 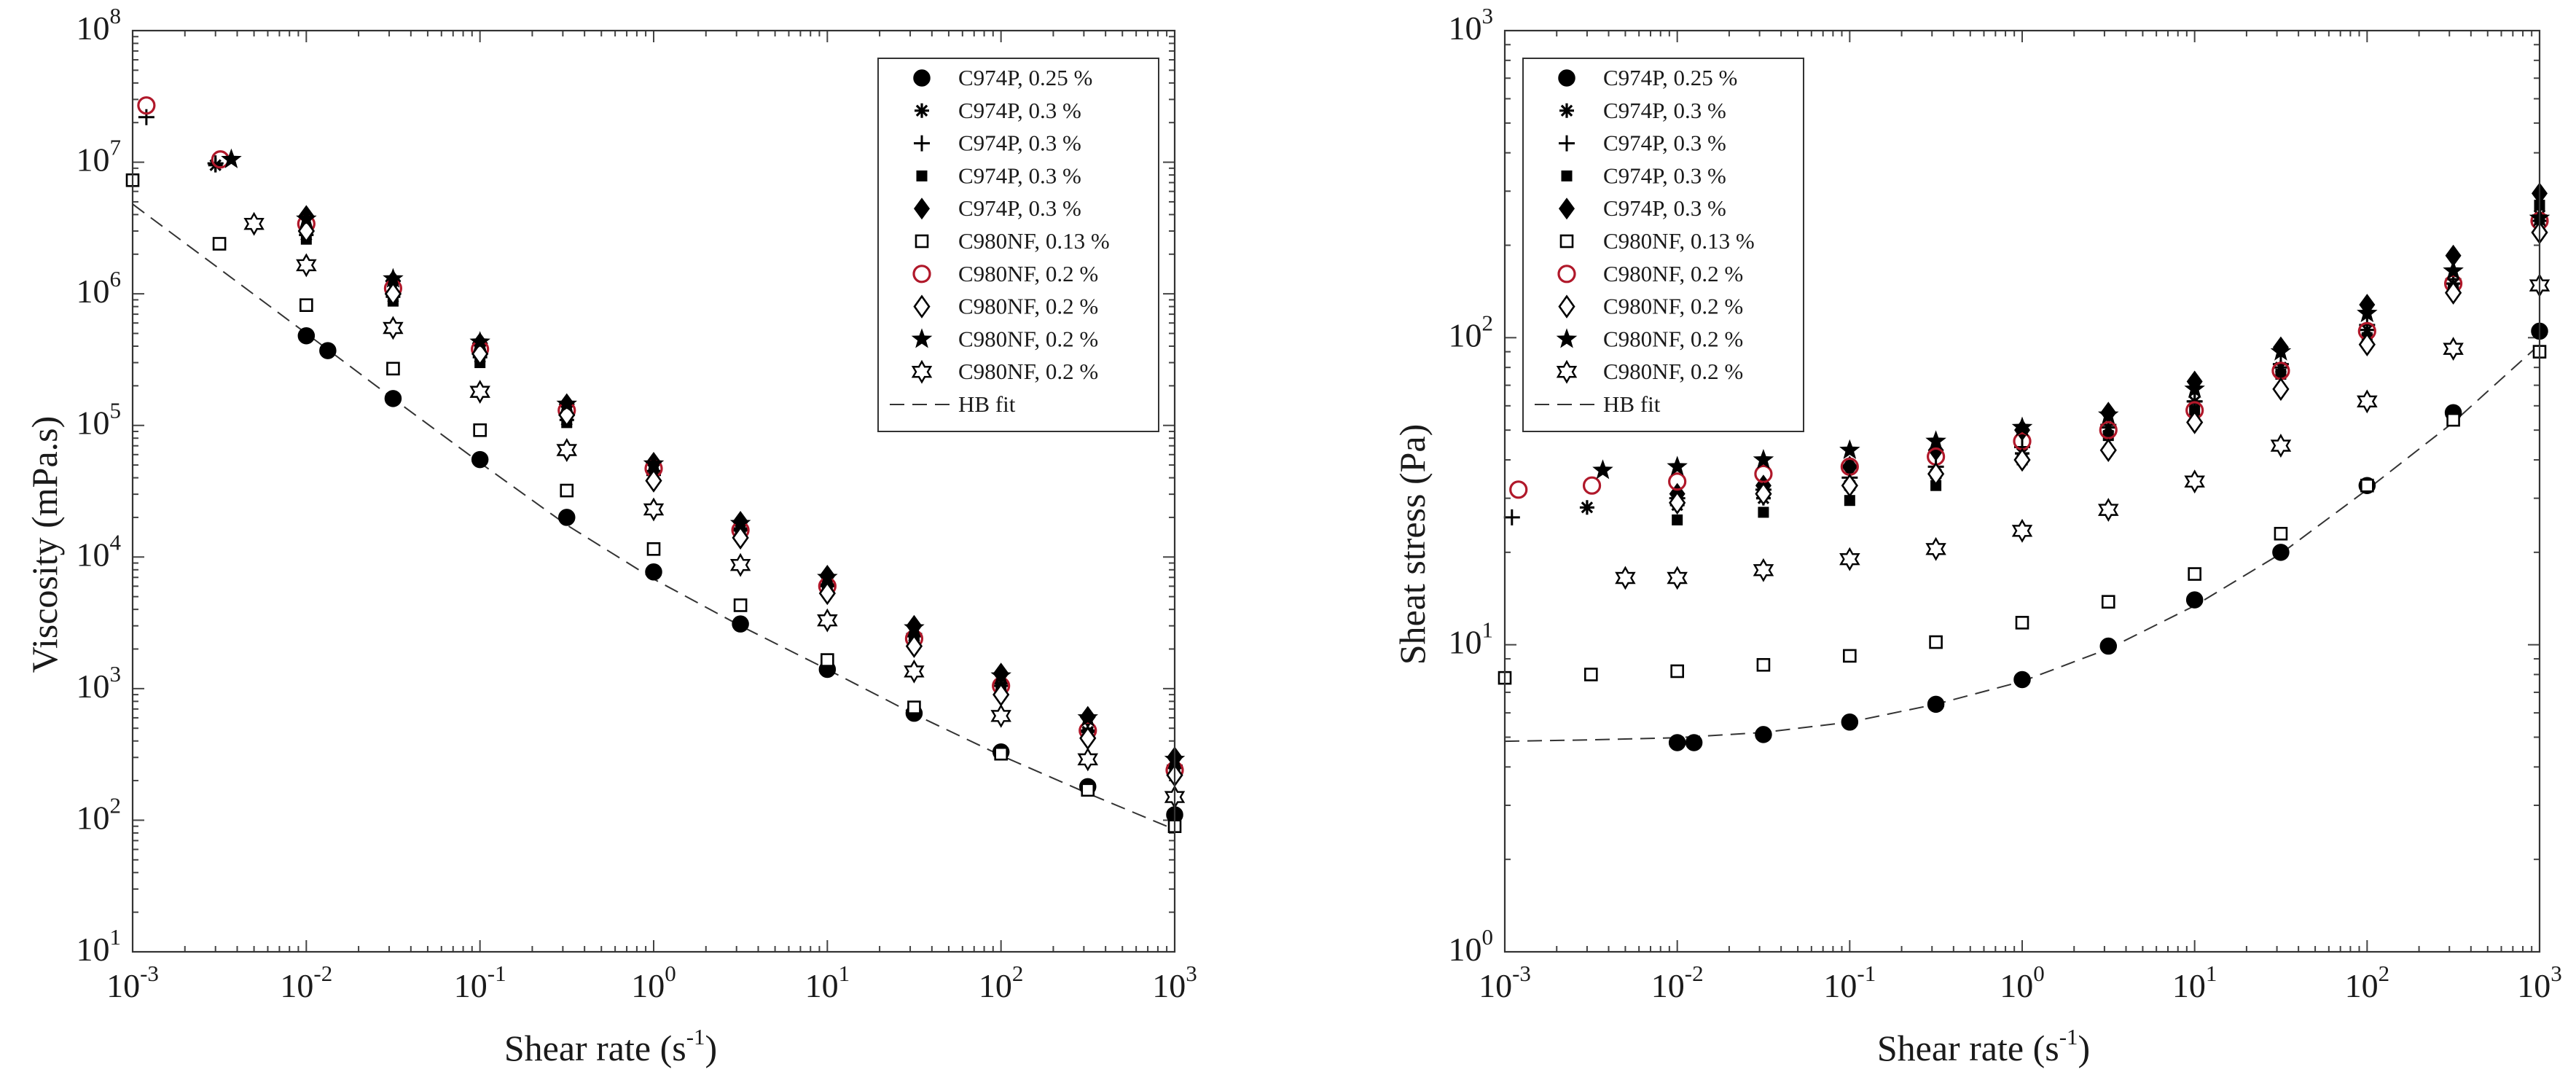 I want to click on shear-stress-x-tick-label: 10³, so click(x=2539, y=982).